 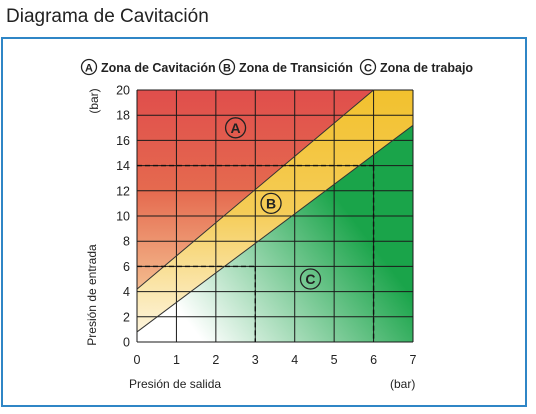 What do you see at coordinates (137, 360) in the screenshot?
I see `x-tick-label: 0` at bounding box center [137, 360].